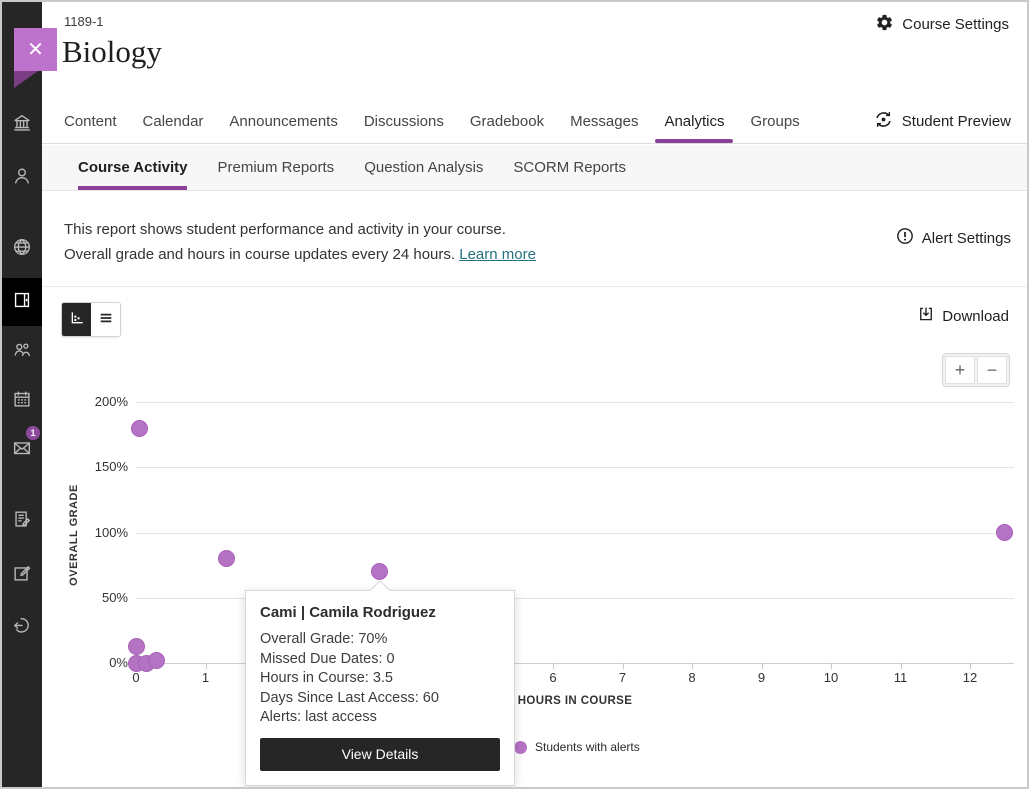 The image size is (1029, 789). Describe the element at coordinates (622, 677) in the screenshot. I see `x-tick-label: 7` at that location.